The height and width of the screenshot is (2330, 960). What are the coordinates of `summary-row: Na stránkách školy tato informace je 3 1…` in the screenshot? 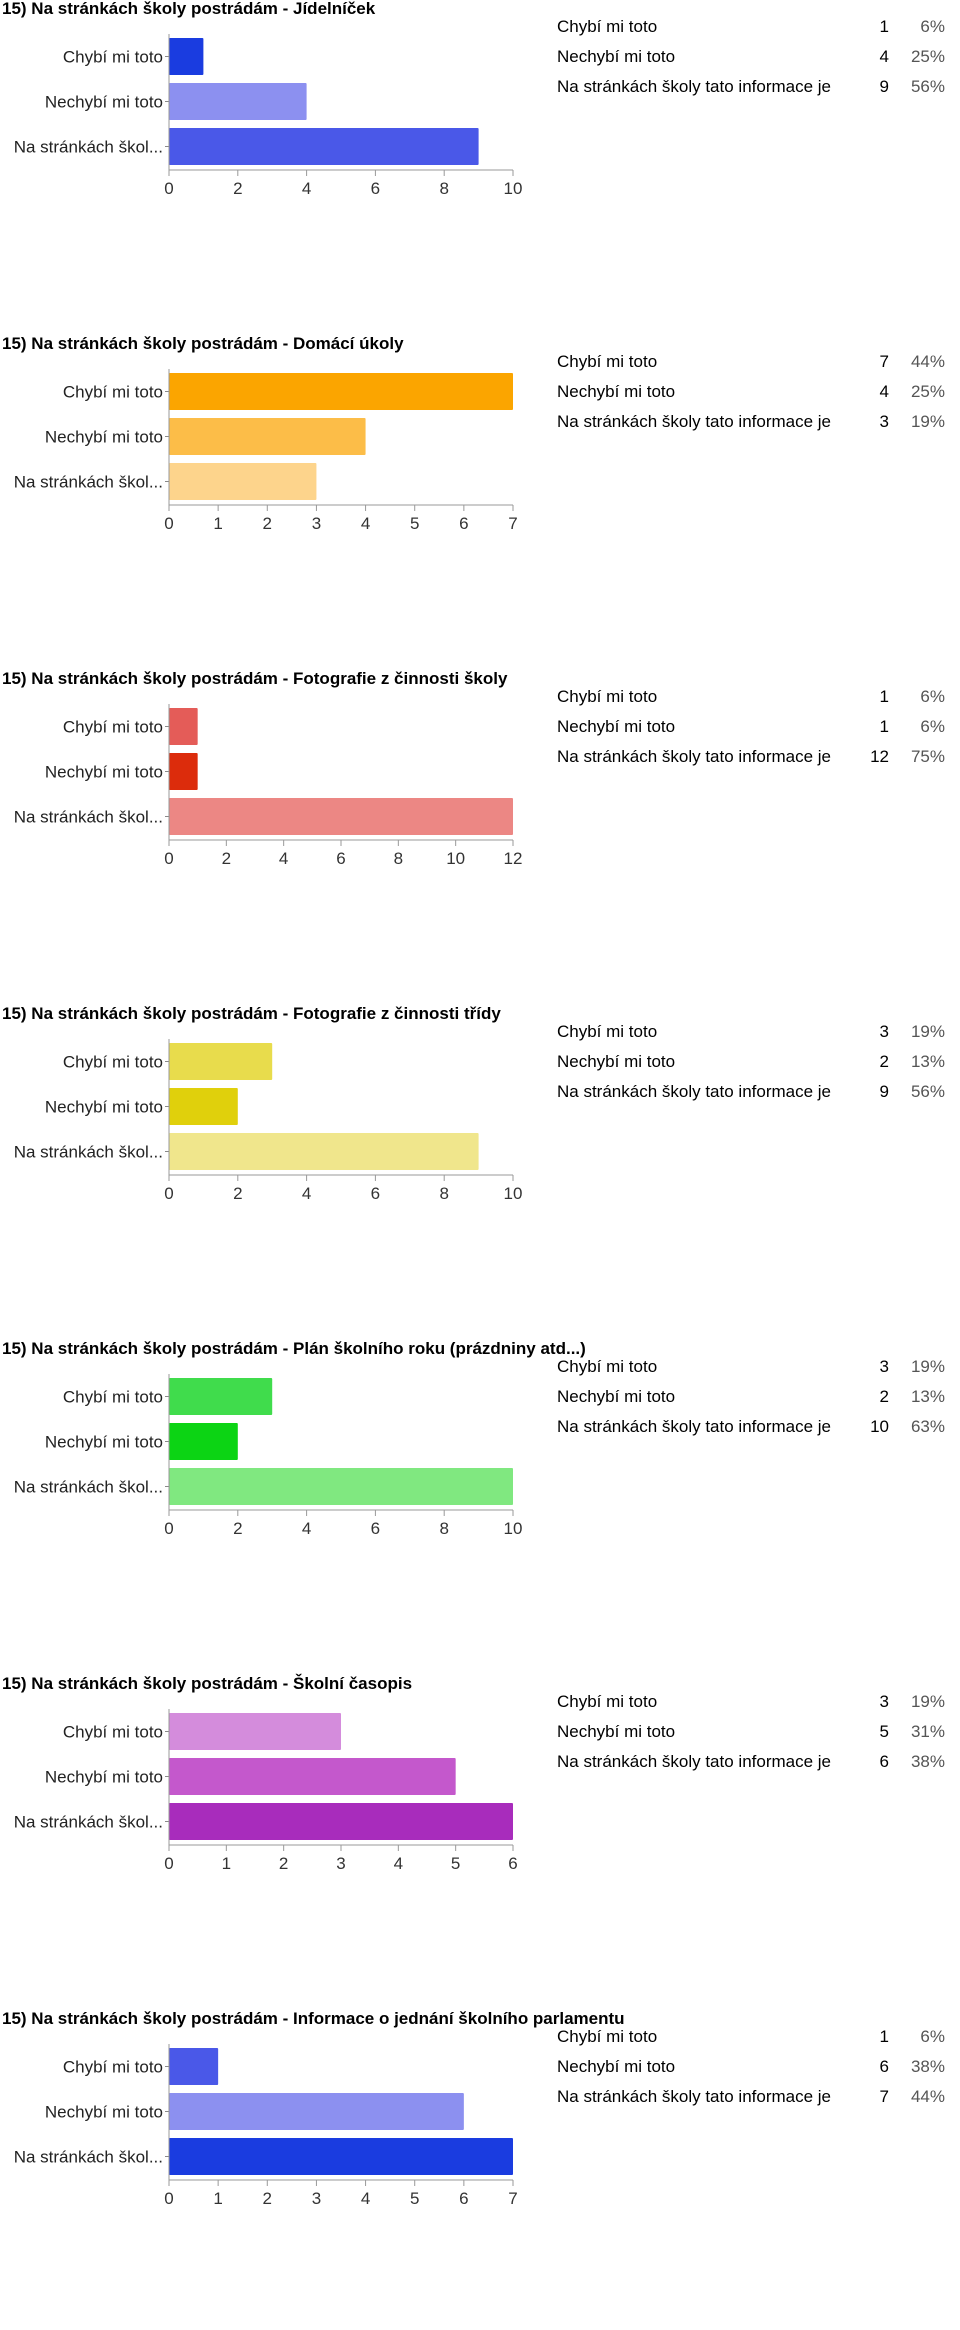 It's located at (757, 427).